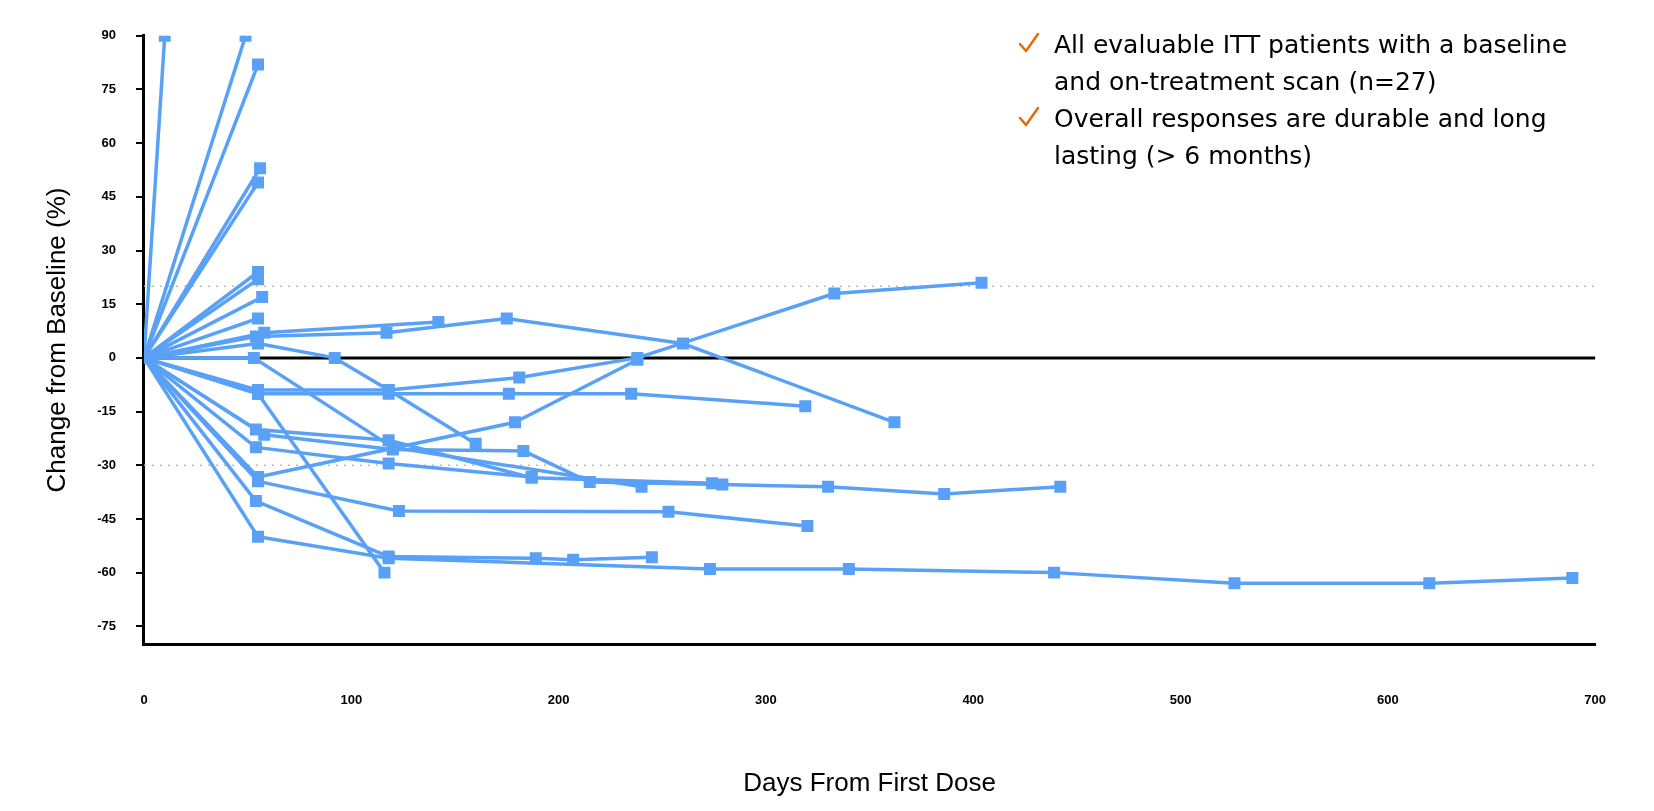  I want to click on y-tick-label: 30, so click(108, 250).